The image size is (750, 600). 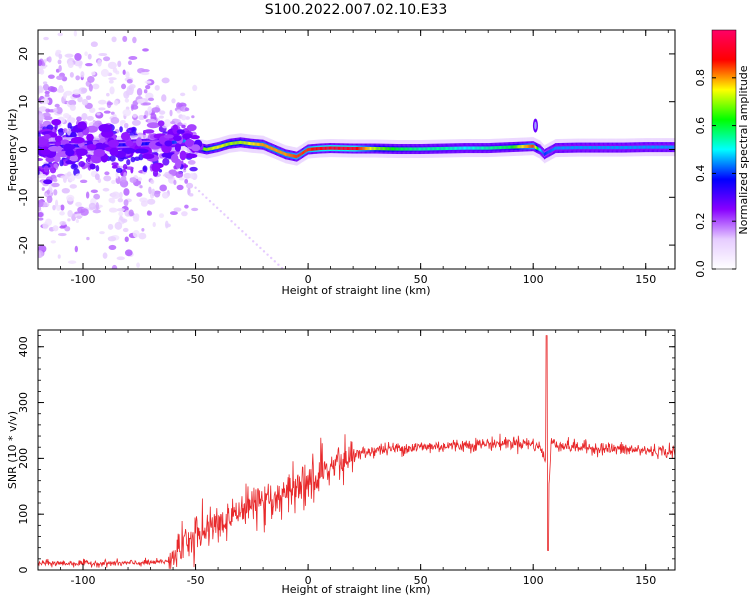 What do you see at coordinates (83, 279) in the screenshot?
I see `x-tick-label: -100` at bounding box center [83, 279].